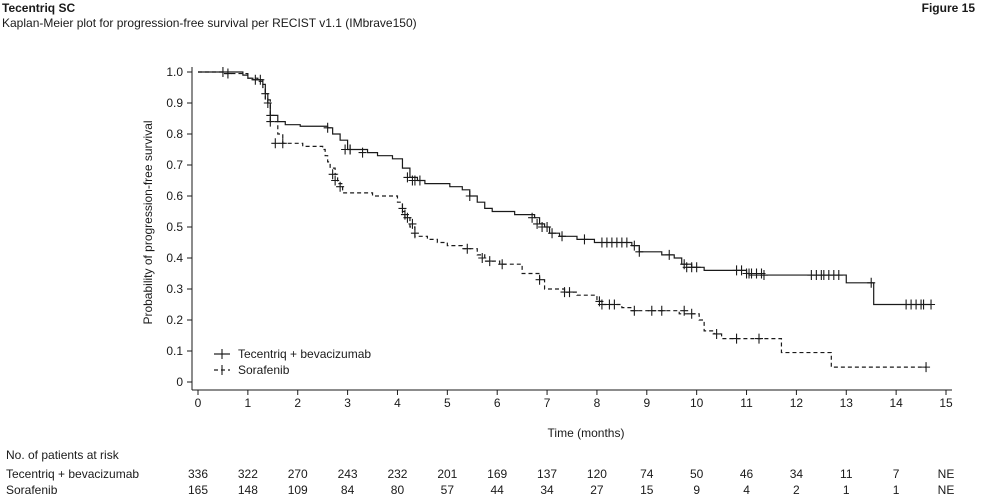 This screenshot has height=500, width=981. Describe the element at coordinates (304, 354) in the screenshot. I see `legend-label: Tecentriq + bevacizumab` at that location.